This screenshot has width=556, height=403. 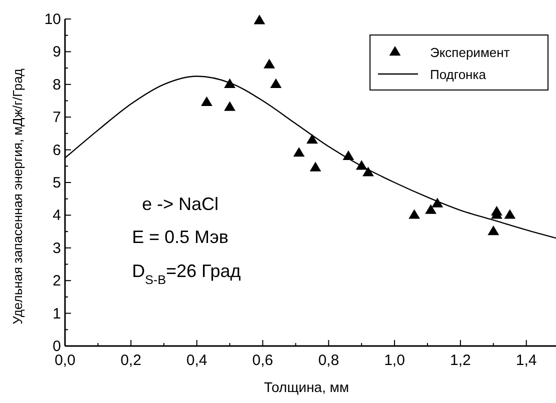 I want to click on y-tick-label: 3, so click(x=56, y=248).